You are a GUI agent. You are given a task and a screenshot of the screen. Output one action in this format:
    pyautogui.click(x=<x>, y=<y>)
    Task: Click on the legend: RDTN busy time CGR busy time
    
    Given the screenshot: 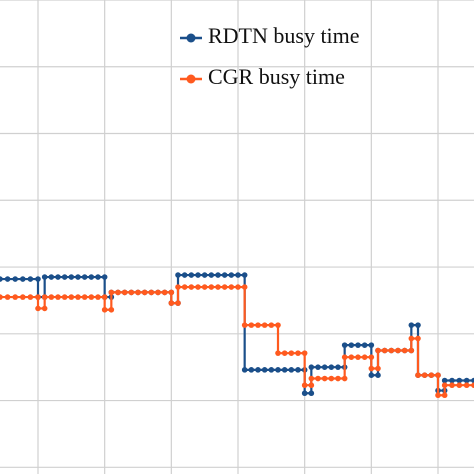 What is the action you would take?
    pyautogui.click(x=270, y=56)
    